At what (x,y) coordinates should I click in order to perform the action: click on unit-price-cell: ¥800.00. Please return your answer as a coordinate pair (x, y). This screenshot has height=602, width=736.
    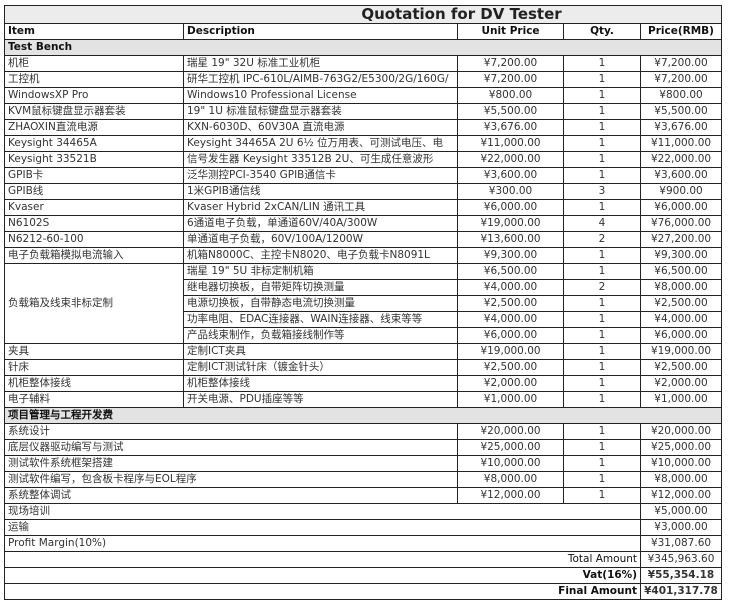
    Looking at the image, I should click on (510, 95).